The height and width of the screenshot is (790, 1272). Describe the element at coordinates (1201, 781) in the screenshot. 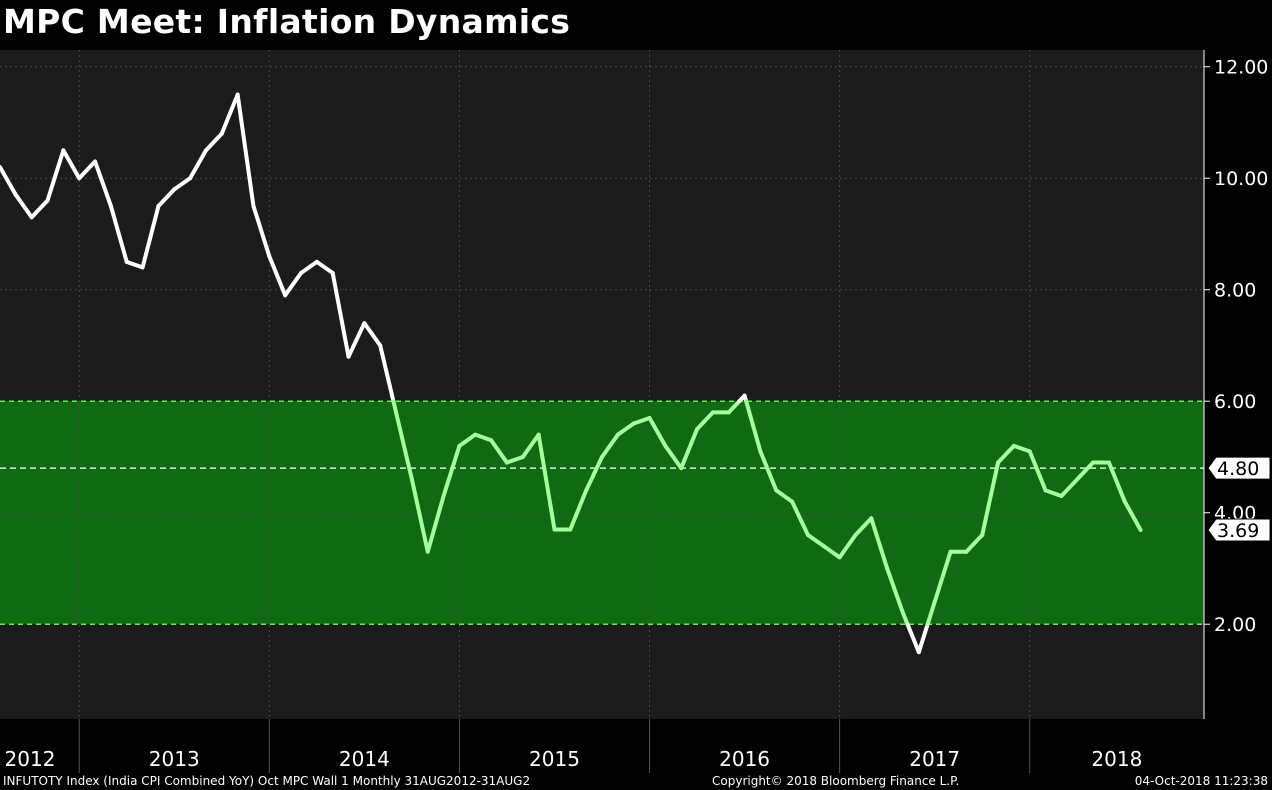

I see `footer-timestamp: 04-Oct-2018 11:23:38` at that location.